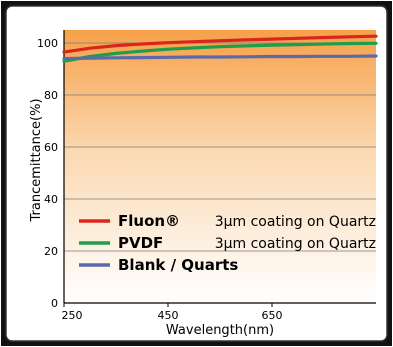  I want to click on x-axis-title: Wavelength(nm), so click(220, 330).